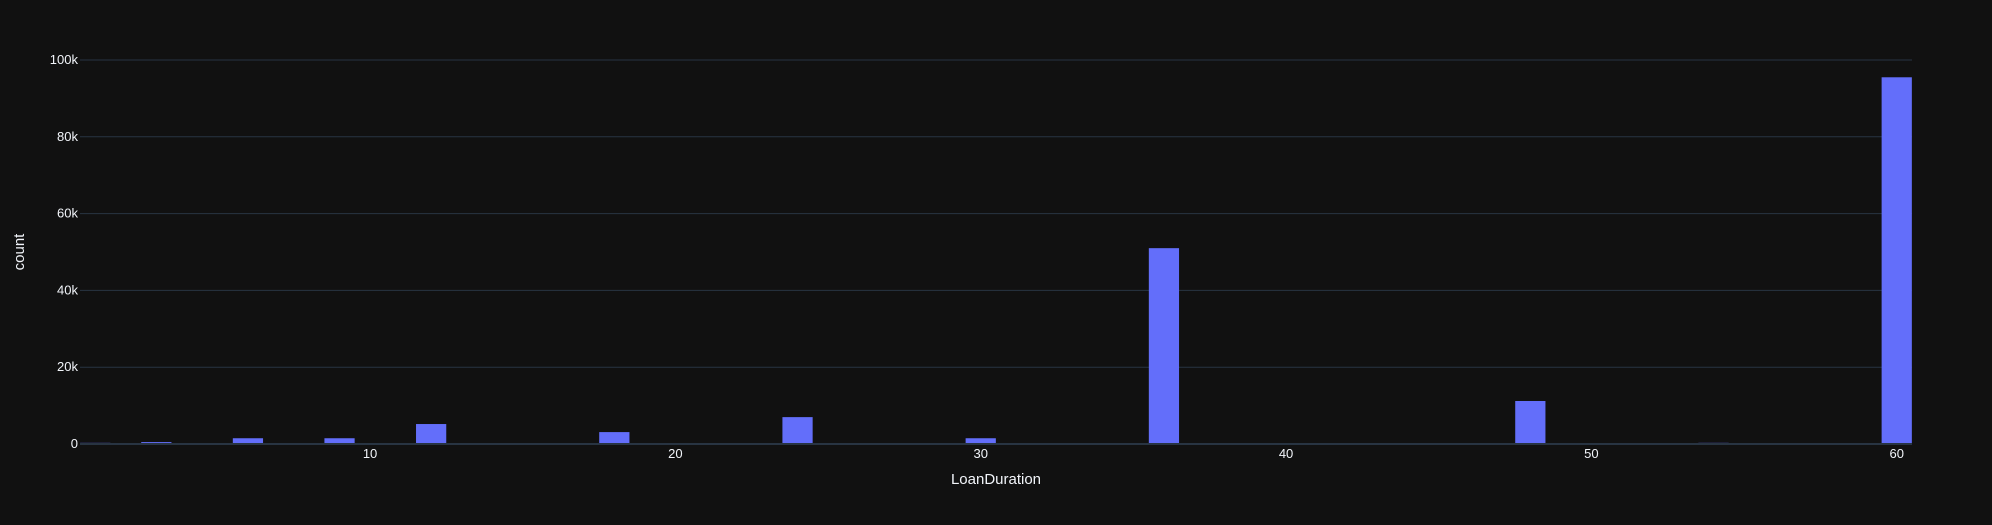 The width and height of the screenshot is (1992, 525). I want to click on y-tick-label: 80k, so click(67, 136).